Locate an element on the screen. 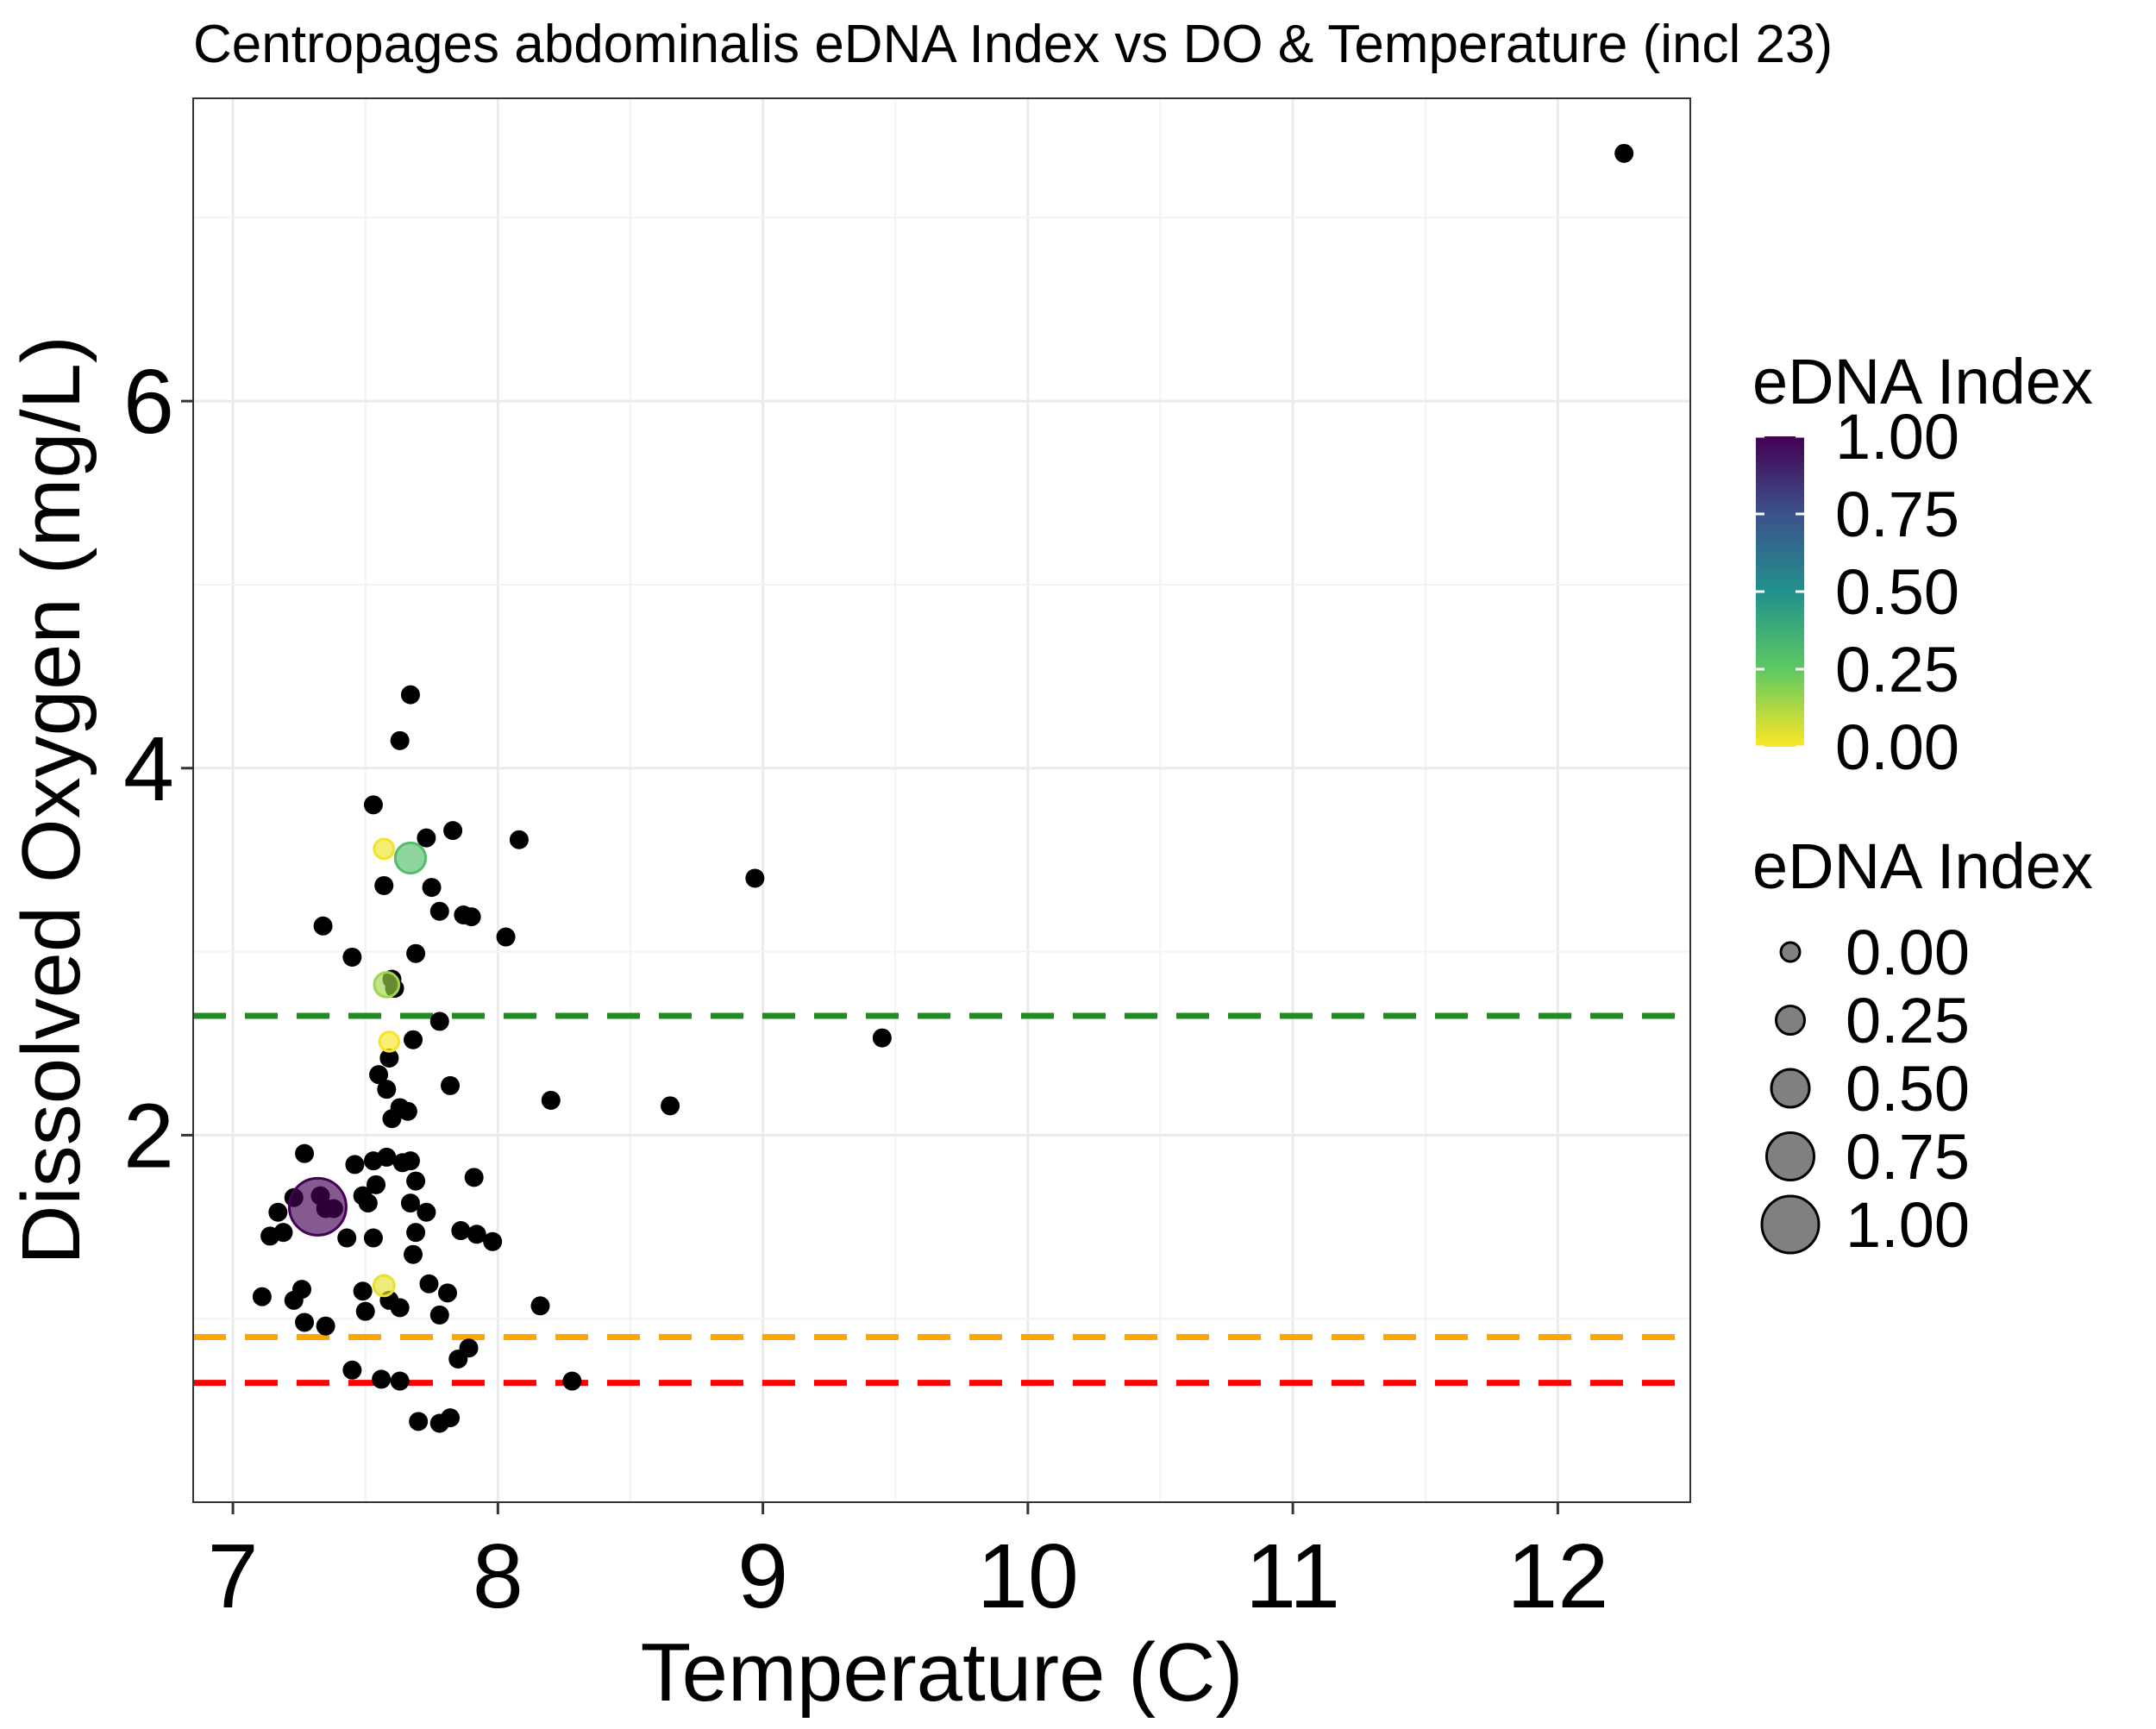  color-legend-label: 0.50 is located at coordinates (1897, 592).